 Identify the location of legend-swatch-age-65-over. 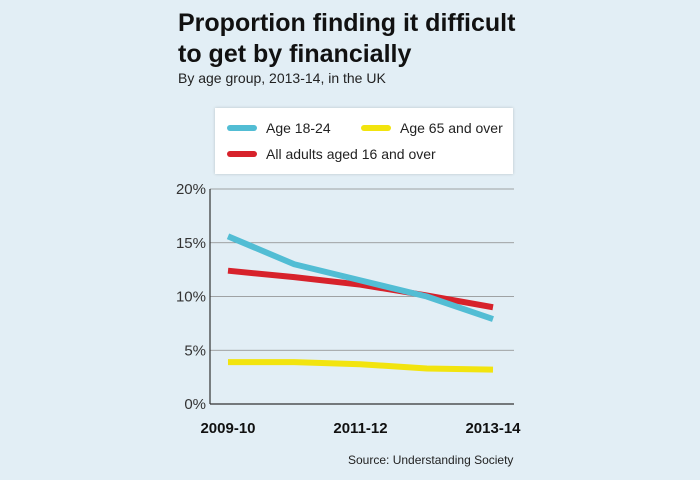
(376, 128).